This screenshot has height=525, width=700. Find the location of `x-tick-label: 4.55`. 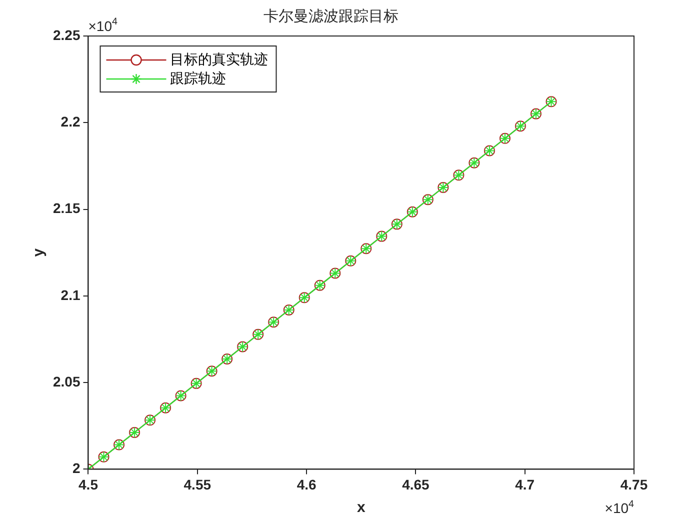

x-tick-label: 4.55 is located at coordinates (198, 484).